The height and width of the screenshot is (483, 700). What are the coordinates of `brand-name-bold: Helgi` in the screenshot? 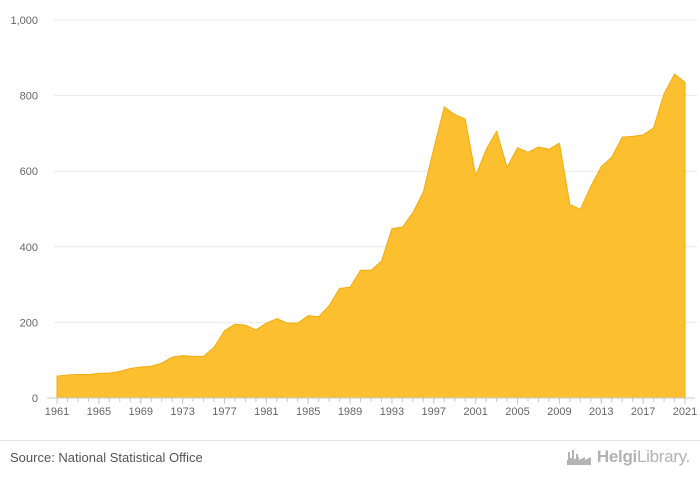 It's located at (616, 456).